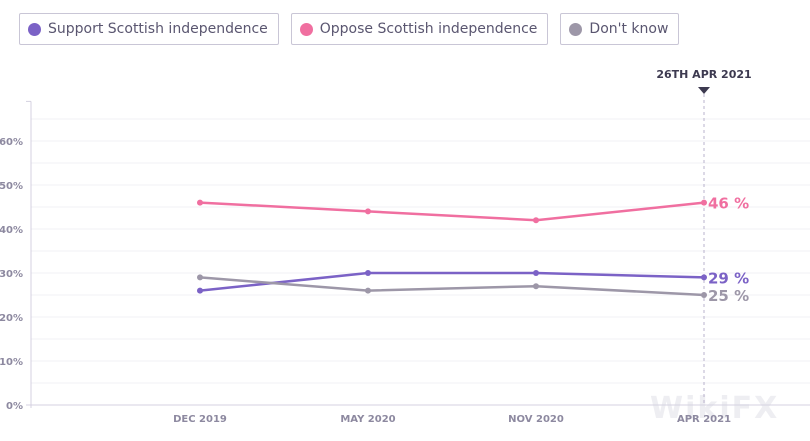  I want to click on legend-item-oppose: Oppose Scottish independence, so click(419, 29).